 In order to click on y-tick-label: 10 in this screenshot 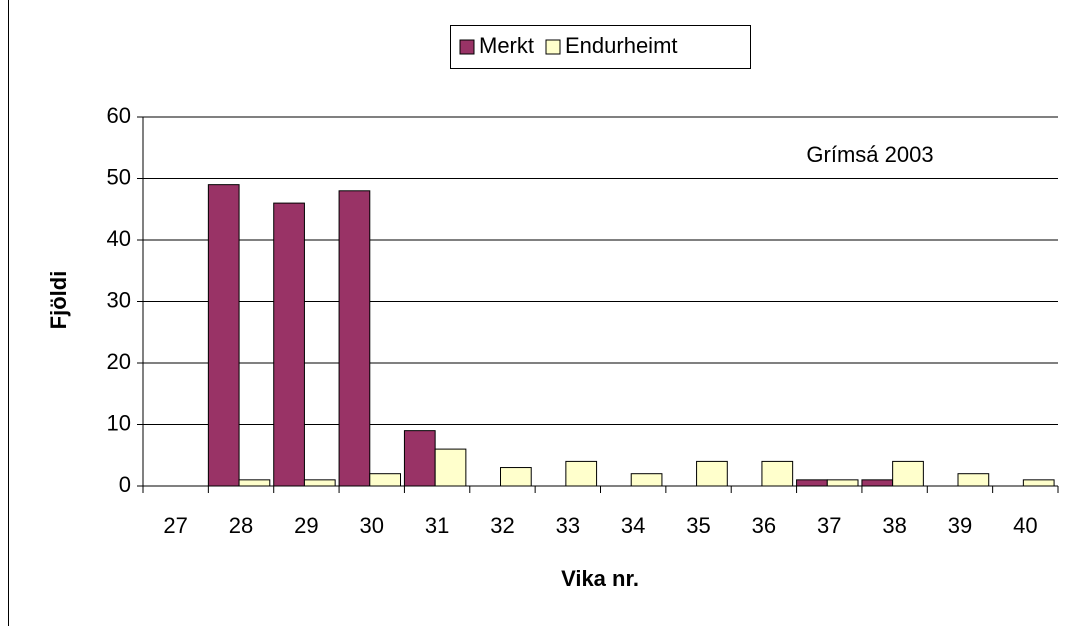, I will do `click(119, 422)`.